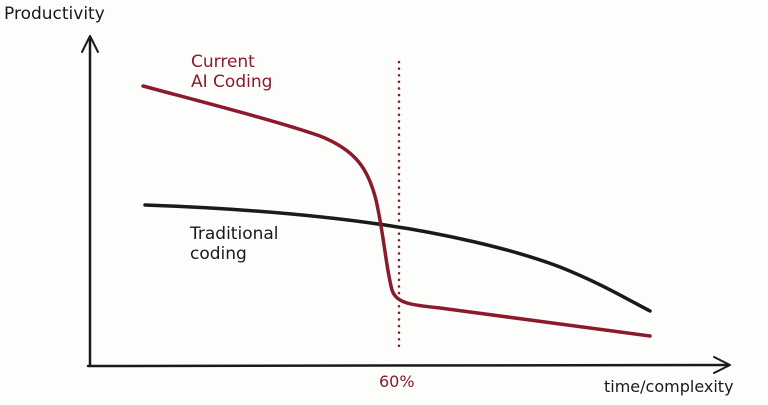 The image size is (768, 405). What do you see at coordinates (722, 365) in the screenshot?
I see `x-axis-arrow-icon` at bounding box center [722, 365].